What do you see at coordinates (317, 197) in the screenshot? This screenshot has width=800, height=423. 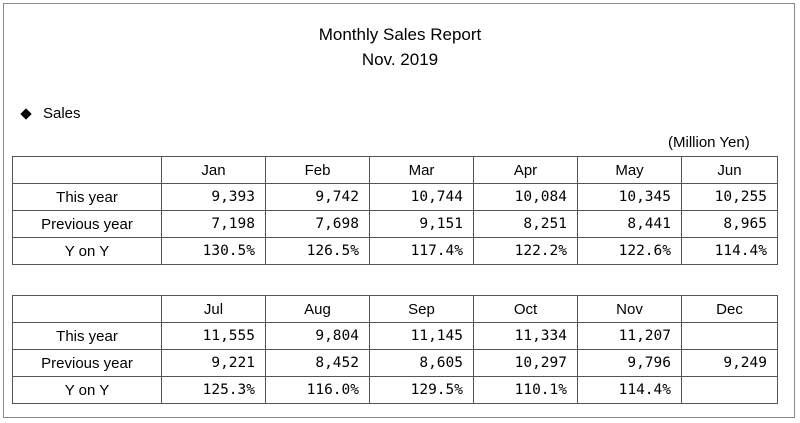 I see `value-cell: 9,742` at bounding box center [317, 197].